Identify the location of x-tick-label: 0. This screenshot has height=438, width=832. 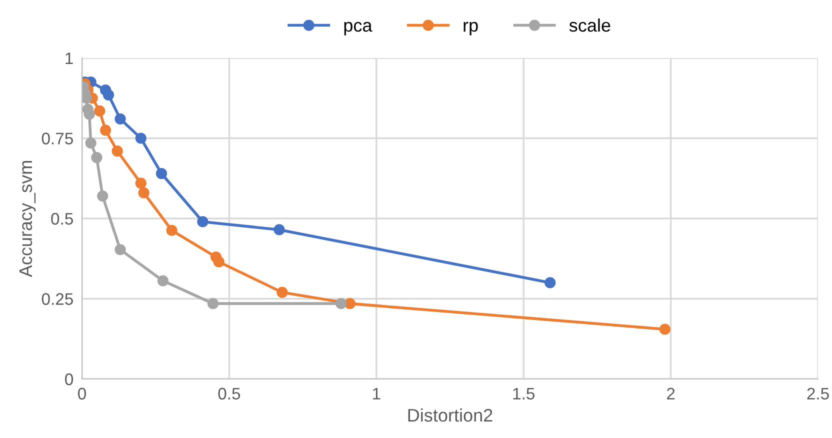
(82, 394).